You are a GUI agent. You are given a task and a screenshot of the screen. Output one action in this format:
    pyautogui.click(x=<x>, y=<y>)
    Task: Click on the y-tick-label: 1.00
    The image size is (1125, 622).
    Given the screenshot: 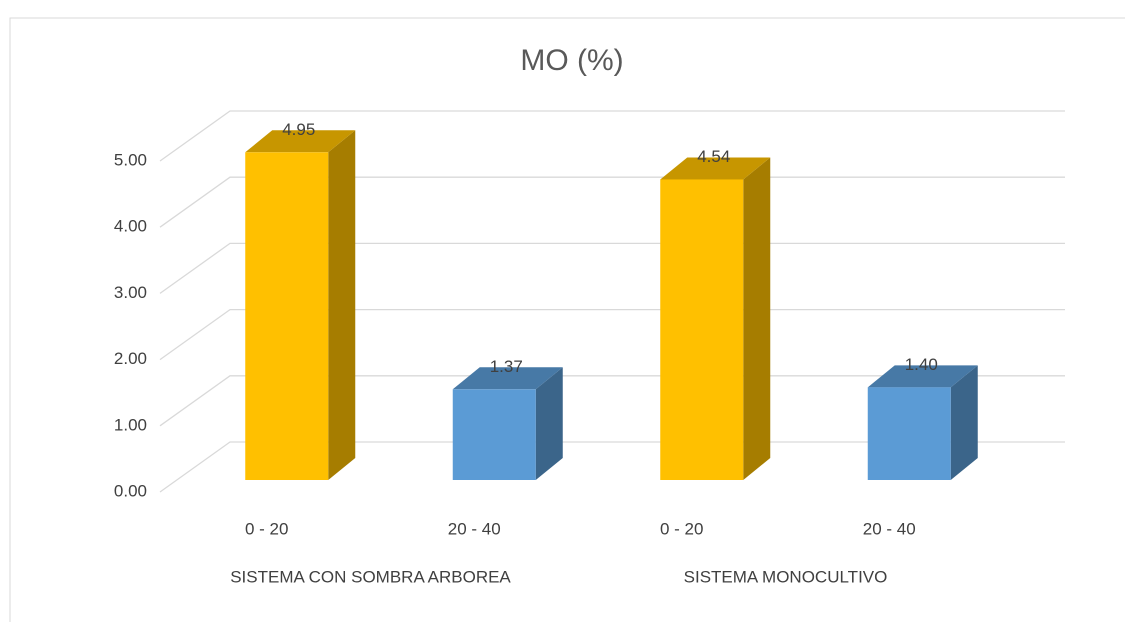 What is the action you would take?
    pyautogui.click(x=130, y=424)
    